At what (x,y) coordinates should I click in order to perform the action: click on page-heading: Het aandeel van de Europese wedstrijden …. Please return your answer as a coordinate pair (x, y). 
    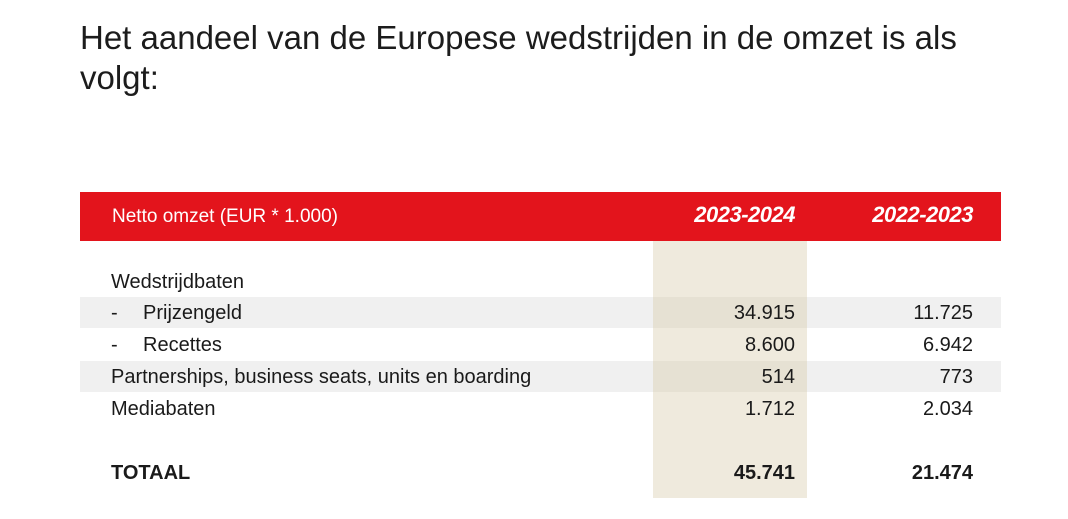
    Looking at the image, I should click on (518, 57).